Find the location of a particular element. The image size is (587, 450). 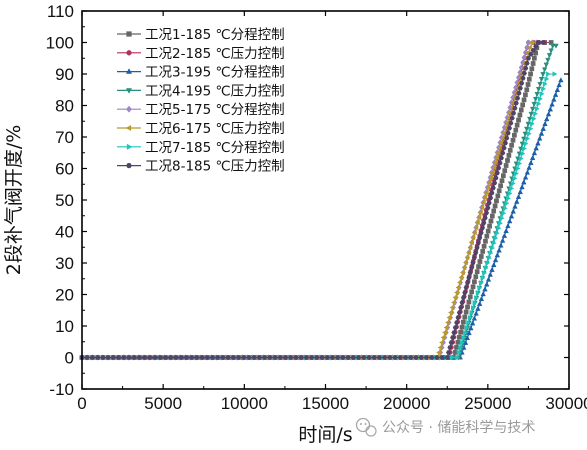

legend-item: 工况6-175 ℃压力控制 is located at coordinates (201, 129).